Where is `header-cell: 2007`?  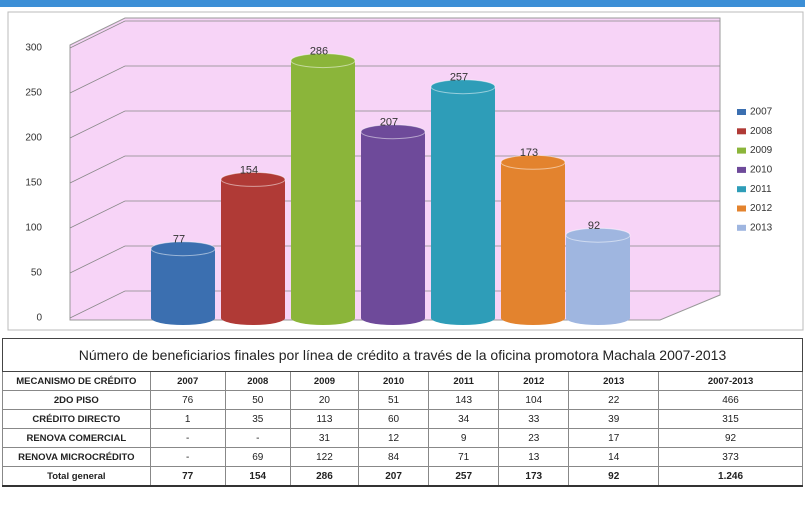 header-cell: 2007 is located at coordinates (187, 381).